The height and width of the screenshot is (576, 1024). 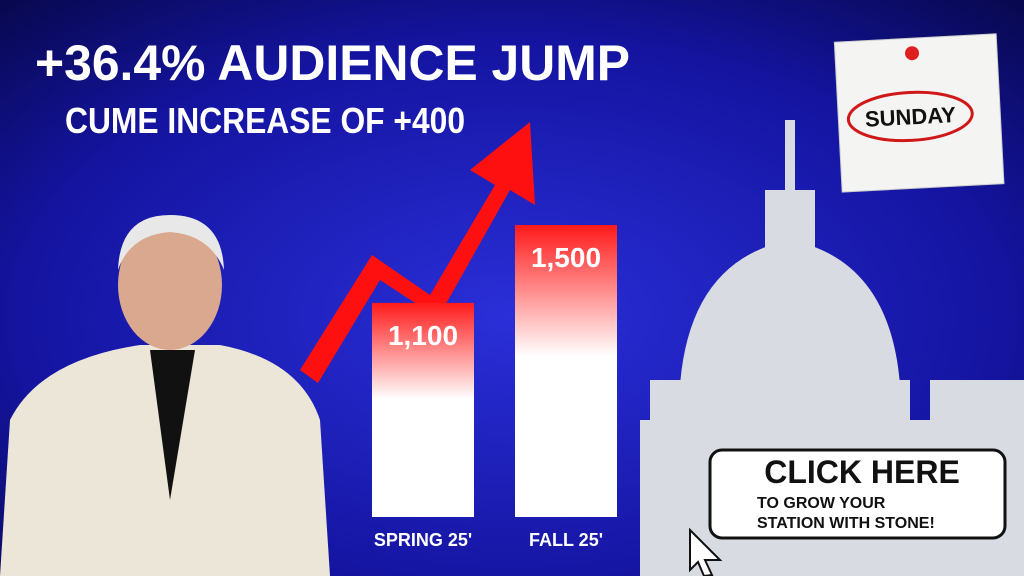 What do you see at coordinates (862, 472) in the screenshot?
I see `cta-title: CLICK HERE` at bounding box center [862, 472].